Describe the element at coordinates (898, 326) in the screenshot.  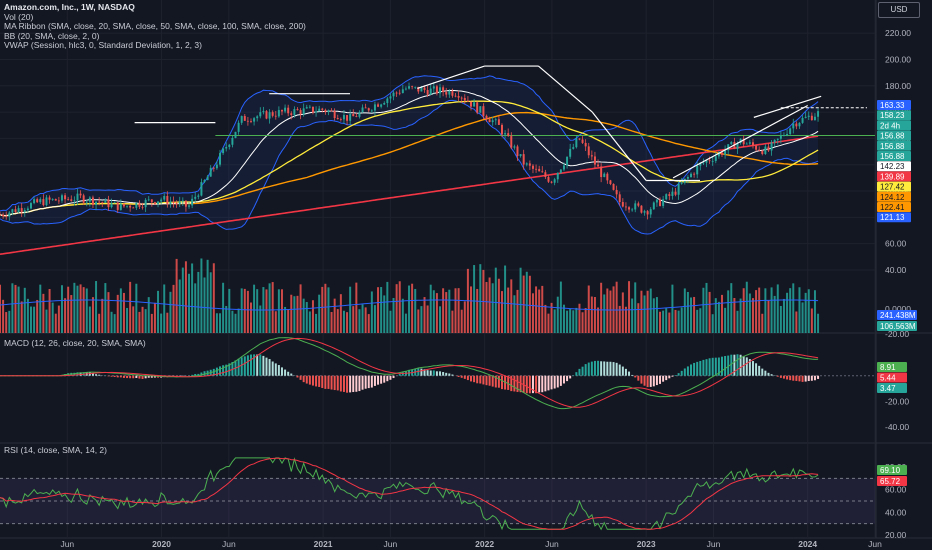
I see `volume-label-text: 106.563M` at that location.